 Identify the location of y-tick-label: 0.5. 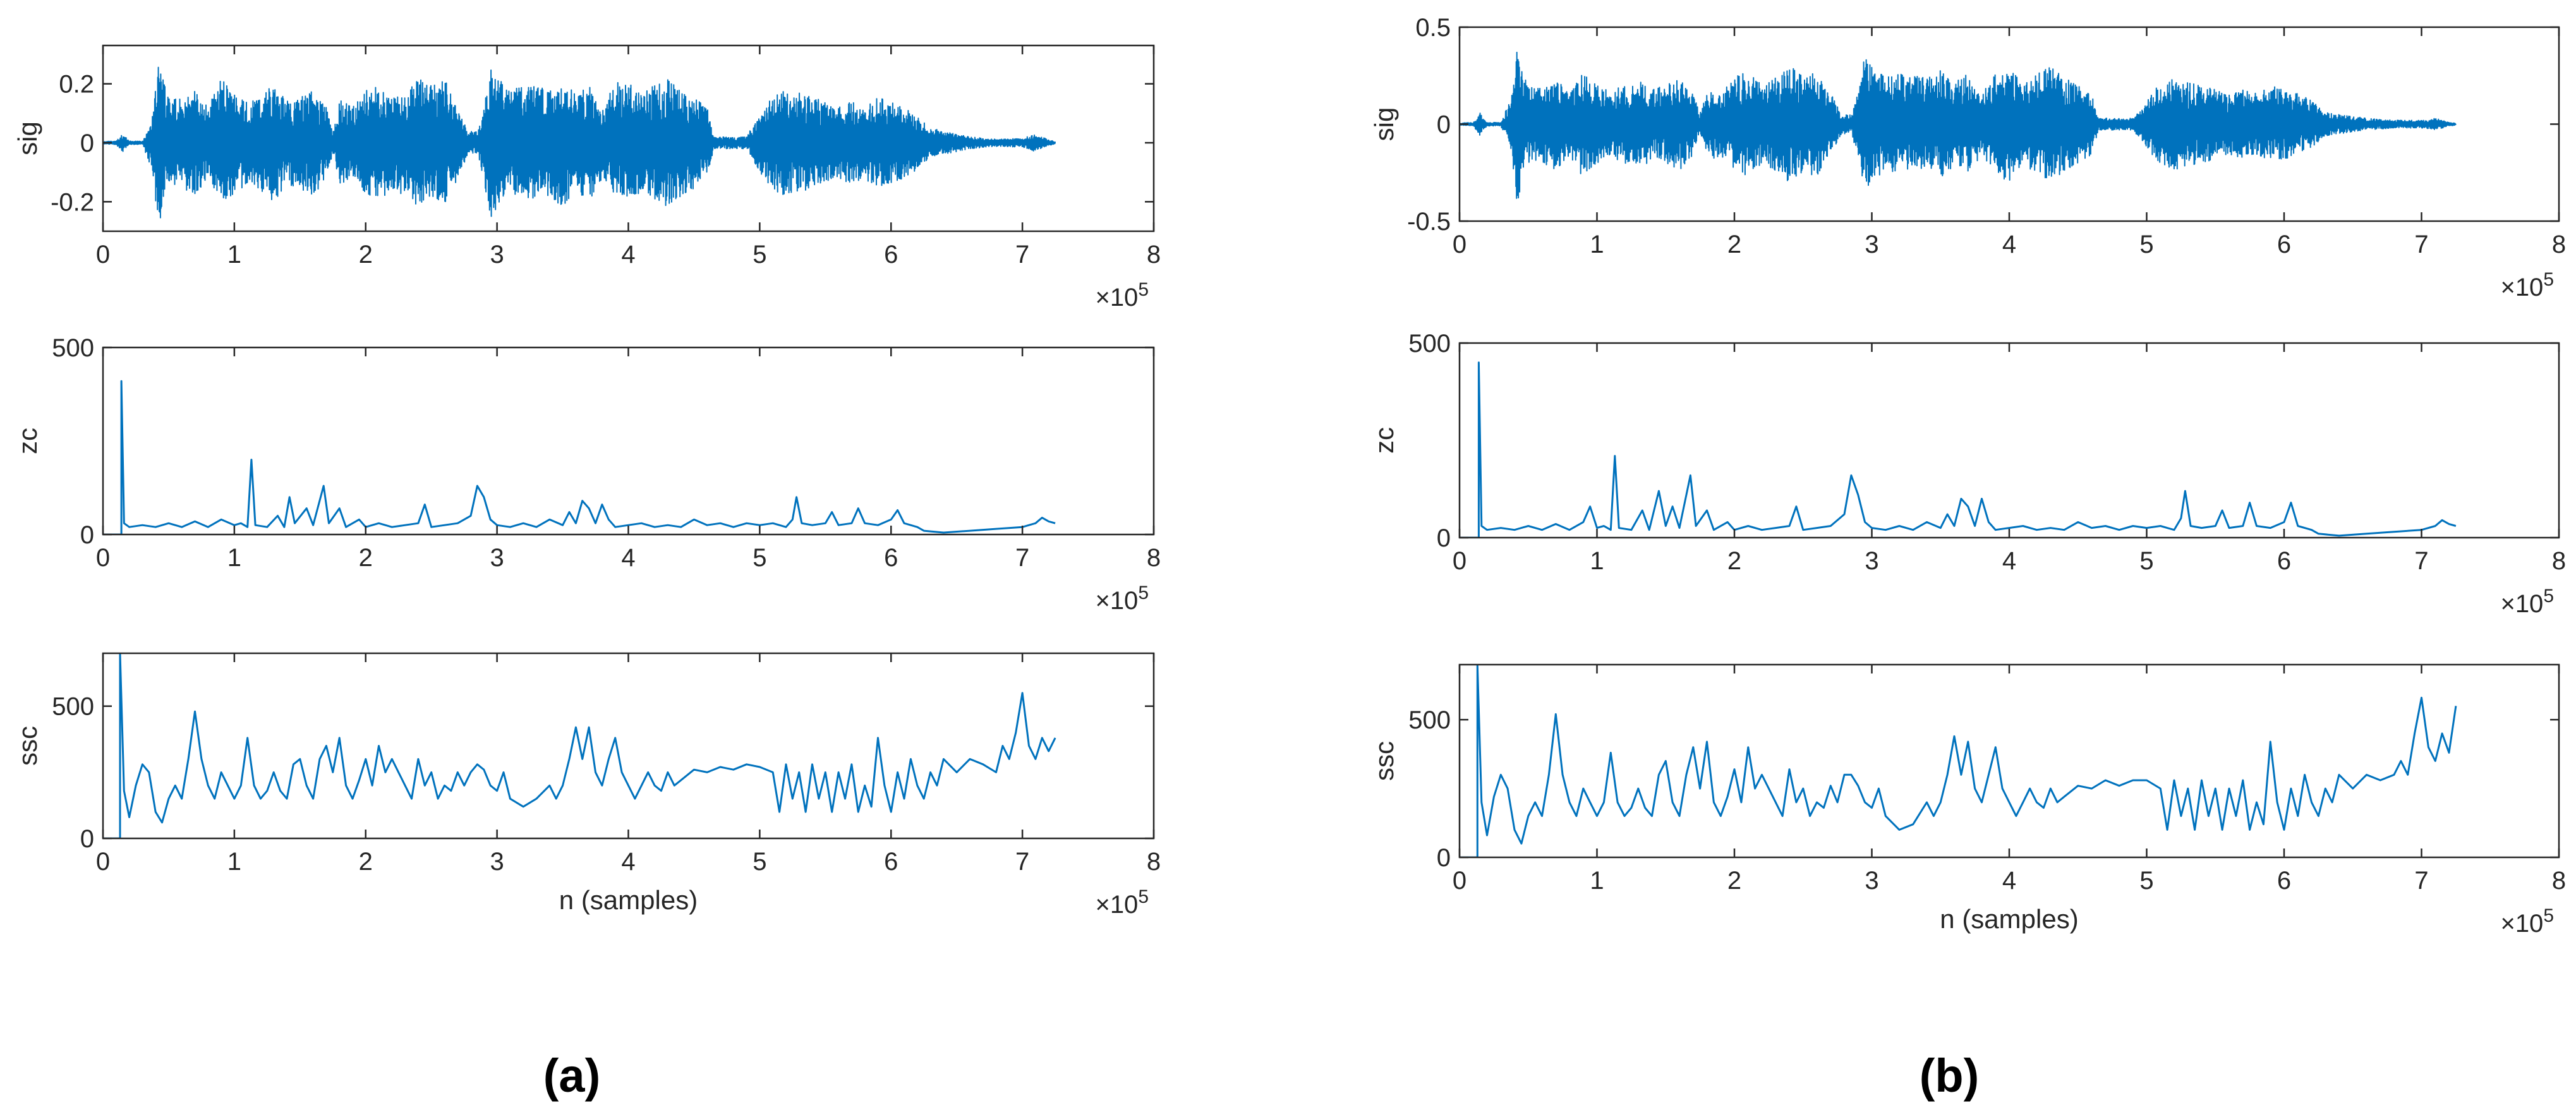
(1433, 28).